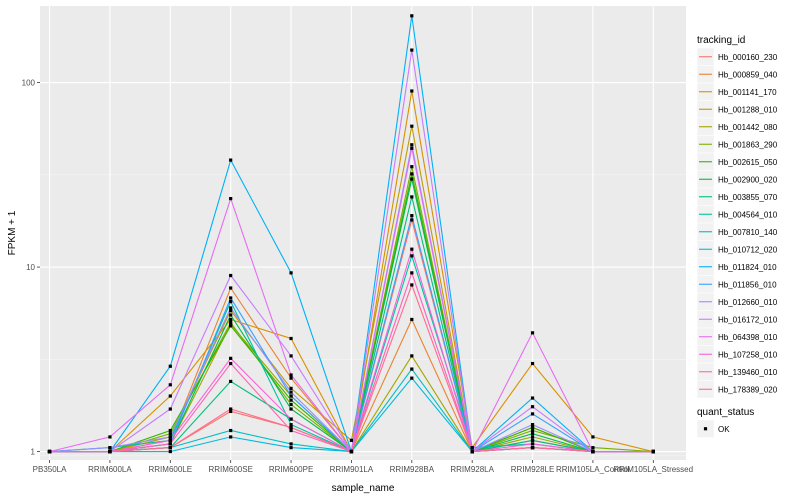 This screenshot has height=500, width=800. What do you see at coordinates (705, 429) in the screenshot?
I see `legend-key-point` at bounding box center [705, 429].